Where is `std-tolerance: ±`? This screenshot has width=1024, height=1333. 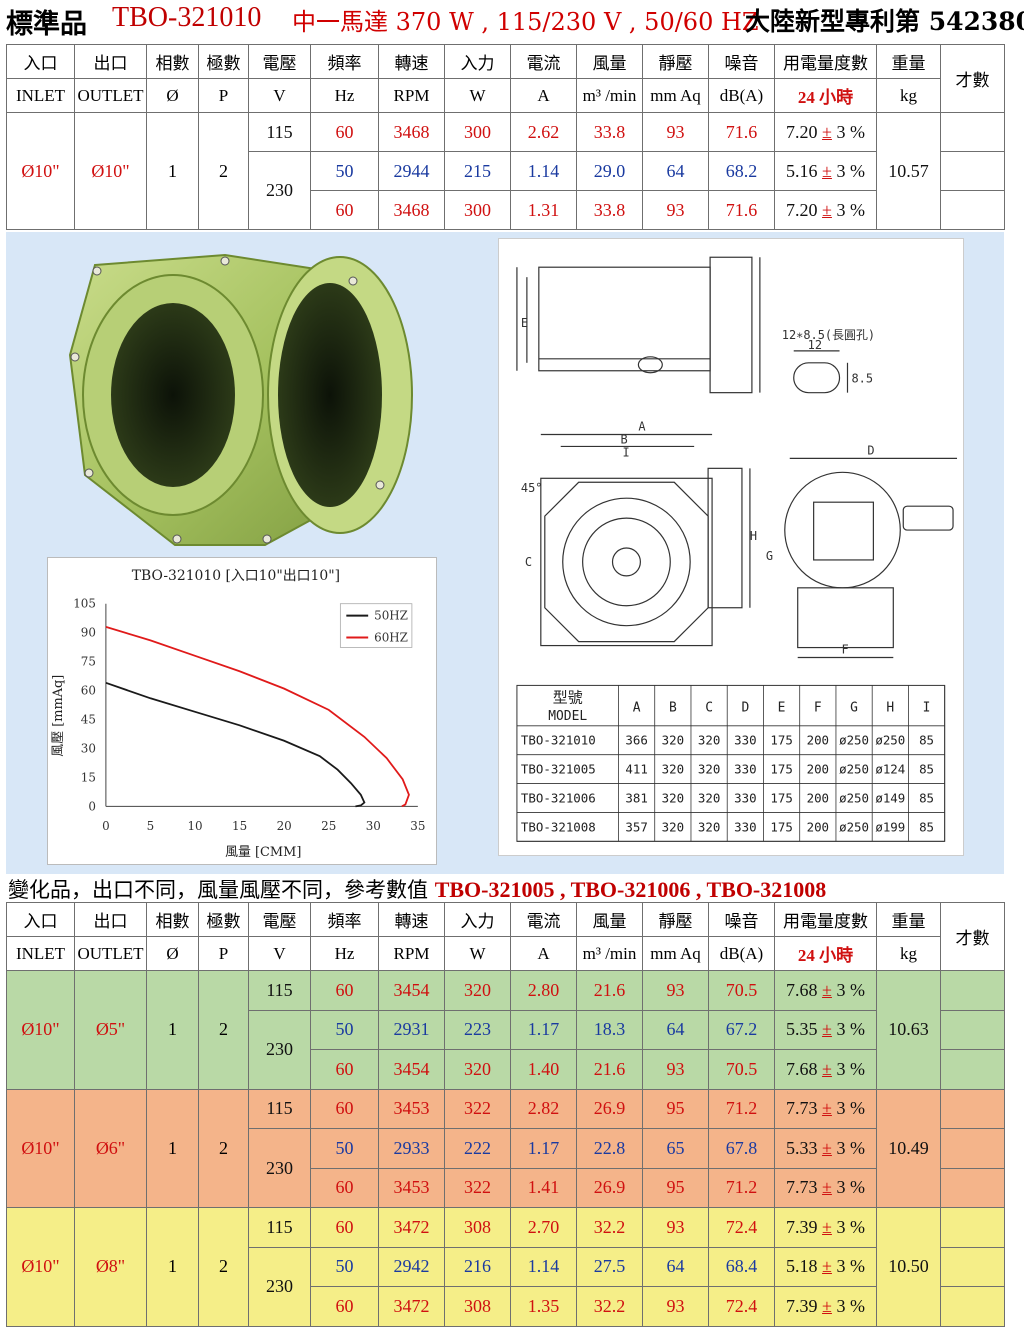 std-tolerance: ± is located at coordinates (827, 170).